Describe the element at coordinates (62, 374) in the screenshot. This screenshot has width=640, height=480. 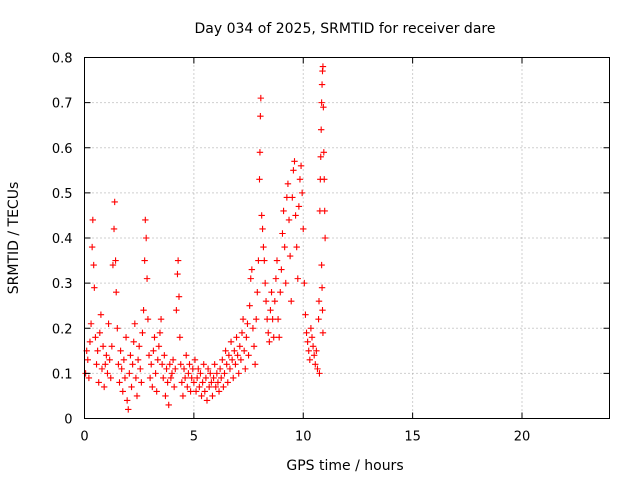
I see `y-tick-label: 0.1` at that location.